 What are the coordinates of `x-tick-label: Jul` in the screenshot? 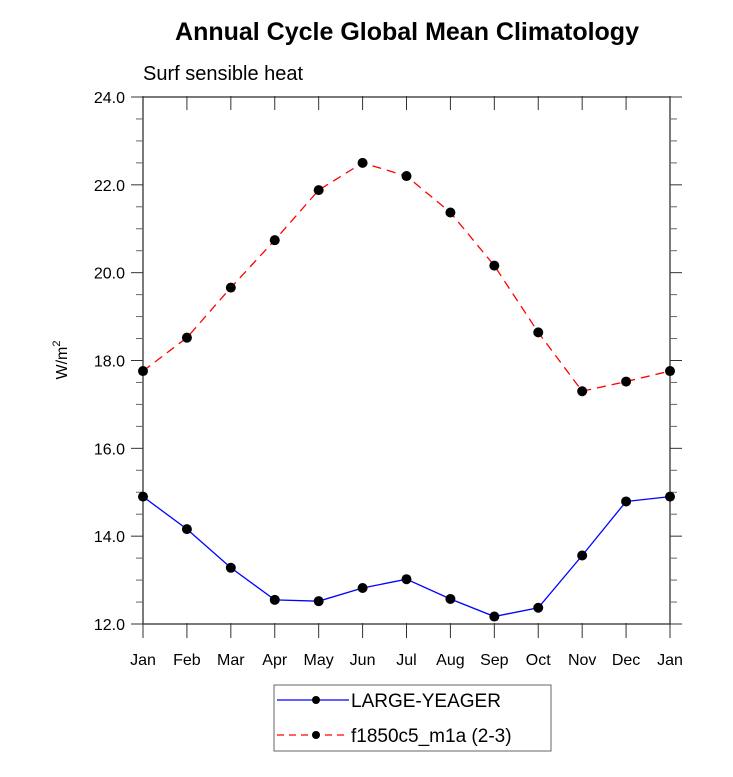 It's located at (406, 660).